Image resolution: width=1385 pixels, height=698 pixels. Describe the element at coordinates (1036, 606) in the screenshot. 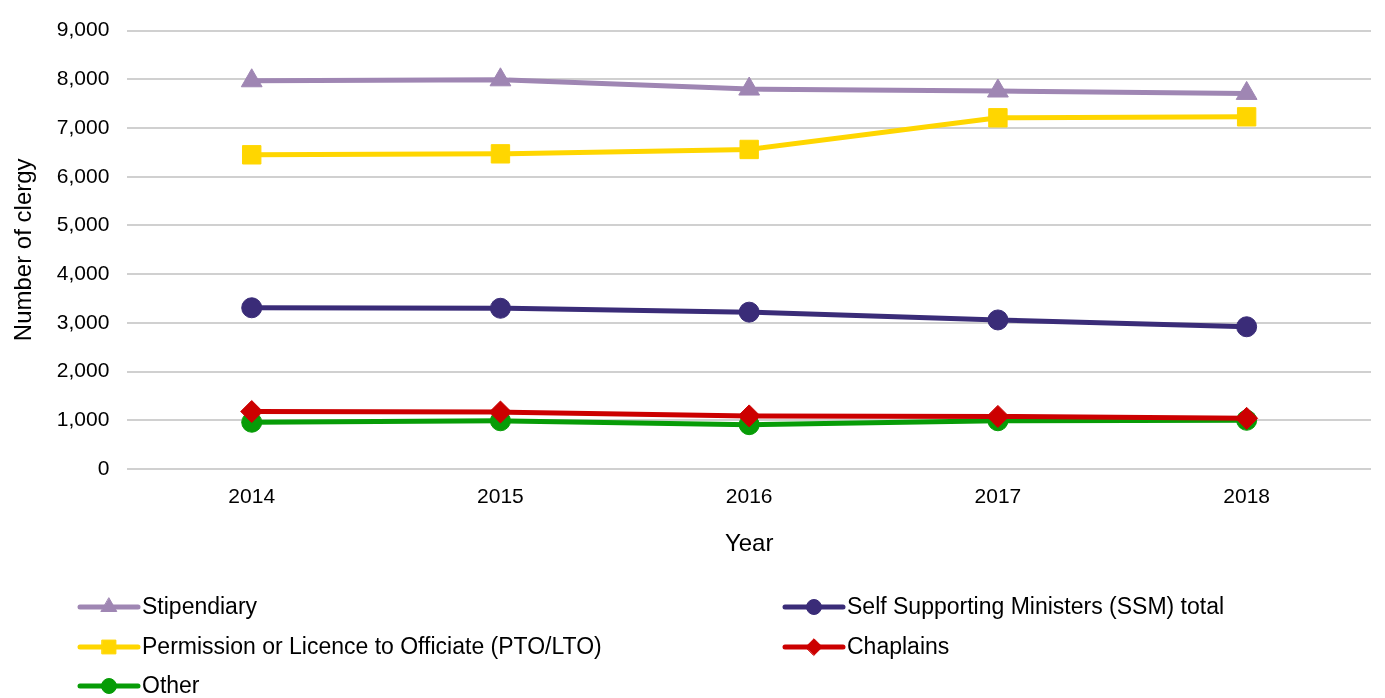

I see `legend-label: Self Supporting Ministers (SSM) total` at that location.